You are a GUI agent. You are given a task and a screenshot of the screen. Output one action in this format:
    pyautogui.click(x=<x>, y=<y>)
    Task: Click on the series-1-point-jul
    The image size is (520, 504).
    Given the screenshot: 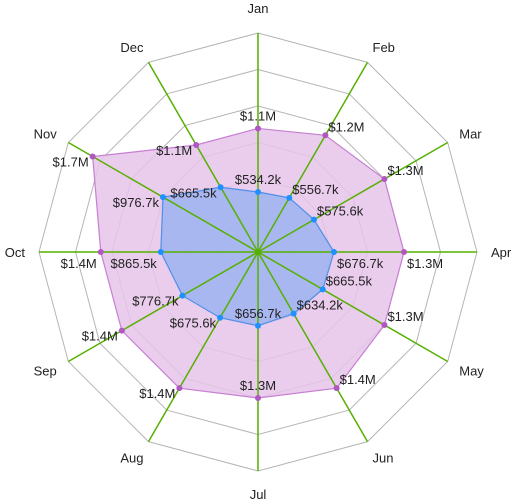 What is the action you would take?
    pyautogui.click(x=258, y=398)
    